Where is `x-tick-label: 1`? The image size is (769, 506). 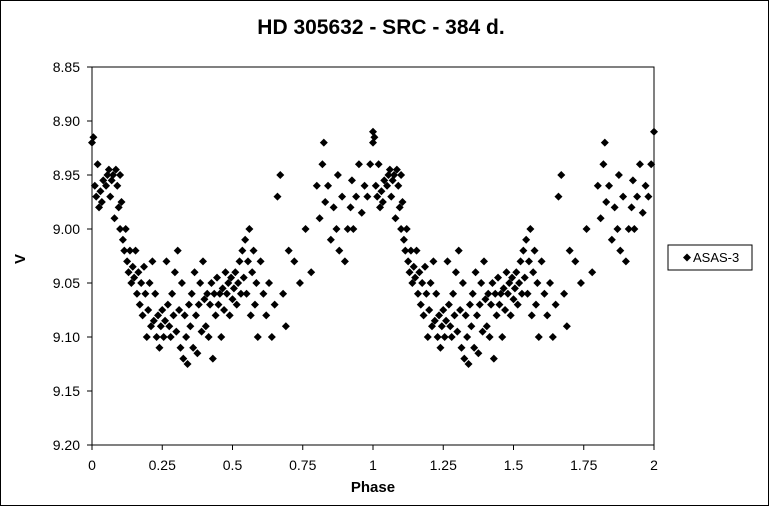
x-tick-label: 1 is located at coordinates (373, 465).